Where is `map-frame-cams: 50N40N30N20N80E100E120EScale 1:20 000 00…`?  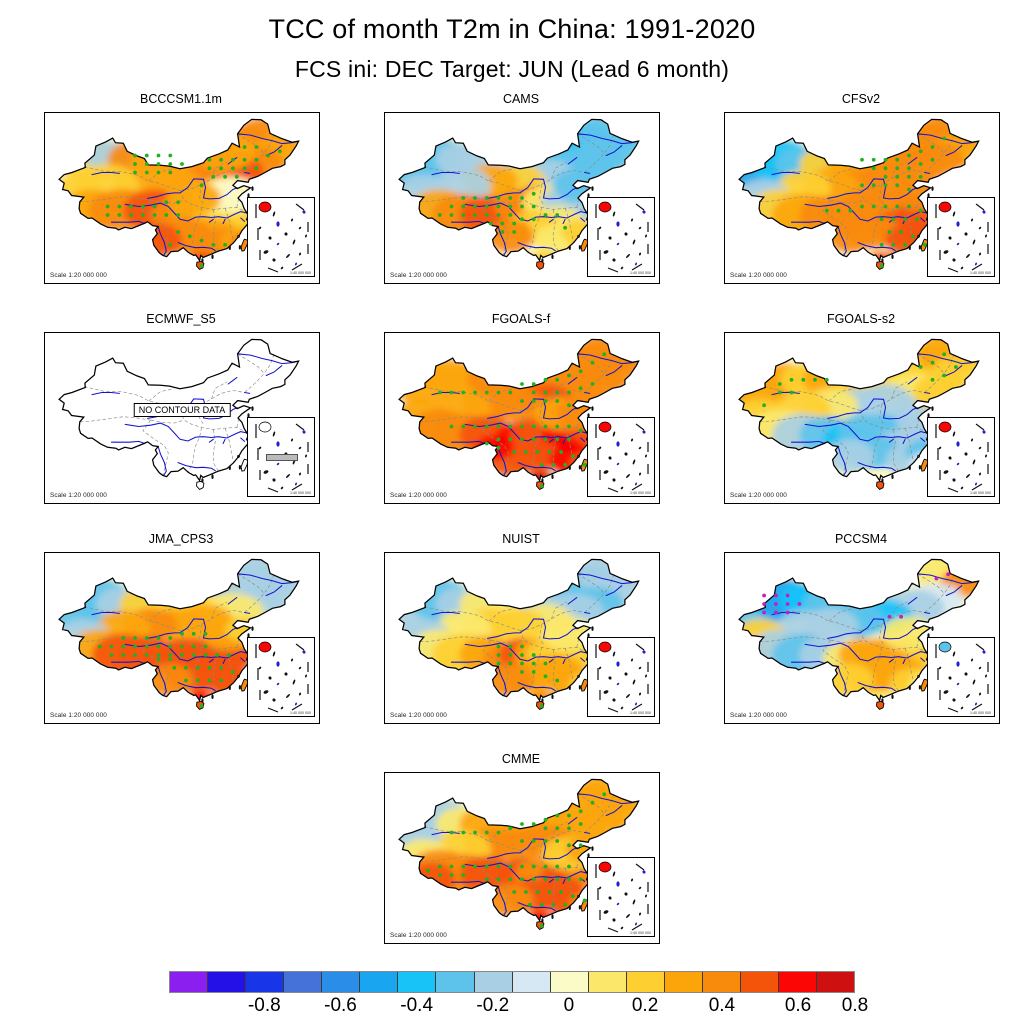
map-frame-cams: 50N40N30N20N80E100E120EScale 1:20 000 00… is located at coordinates (522, 198).